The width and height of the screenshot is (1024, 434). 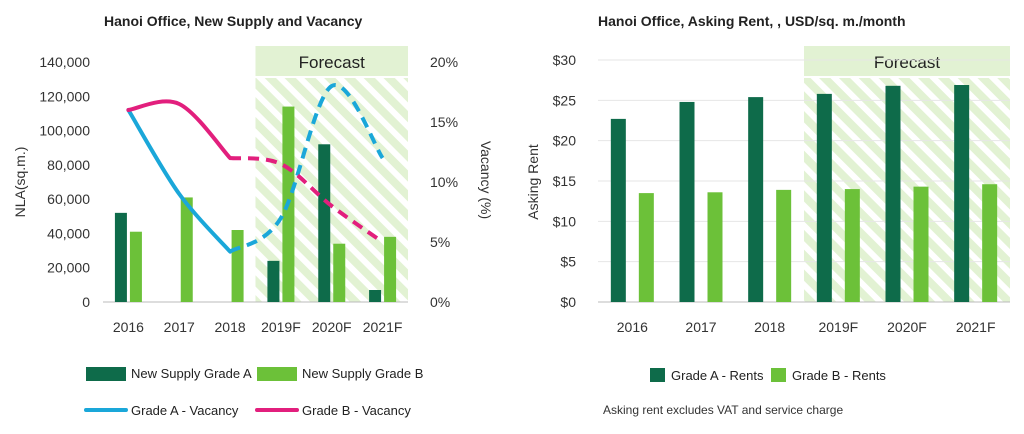 I want to click on legend-label: Grade B - Rents, so click(x=839, y=375).